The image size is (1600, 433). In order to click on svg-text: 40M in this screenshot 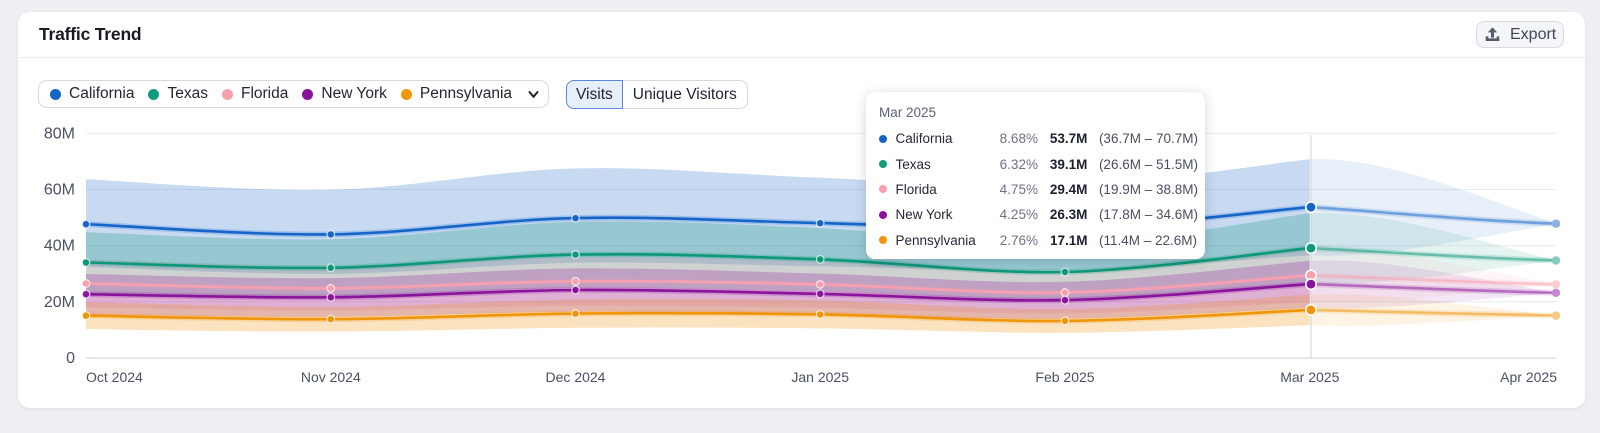, I will do `click(59, 246)`.